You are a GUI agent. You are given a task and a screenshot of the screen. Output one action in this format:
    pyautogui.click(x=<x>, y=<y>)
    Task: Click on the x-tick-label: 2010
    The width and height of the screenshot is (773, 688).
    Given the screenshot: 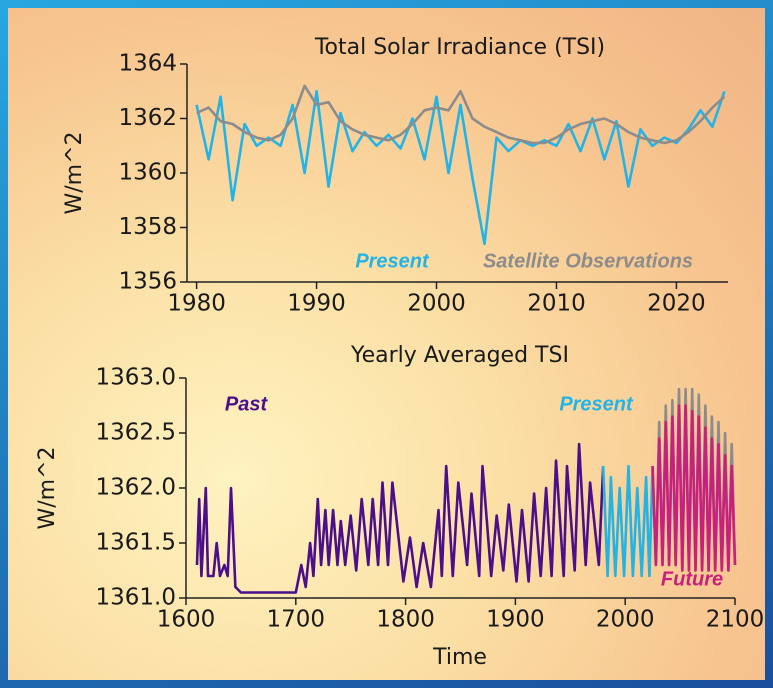 What is the action you would take?
    pyautogui.click(x=556, y=304)
    